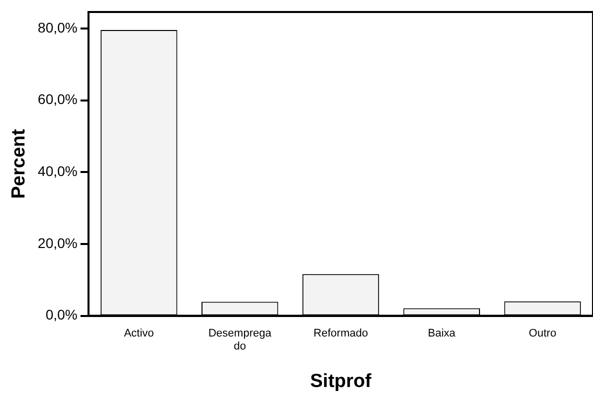  I want to click on y-tick-label: 60,0%, so click(58, 99).